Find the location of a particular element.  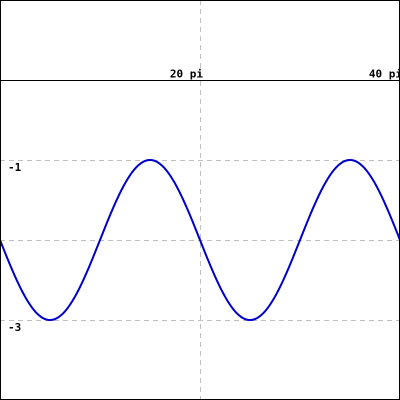

y-tick-label-0: -1 is located at coordinates (15, 167).